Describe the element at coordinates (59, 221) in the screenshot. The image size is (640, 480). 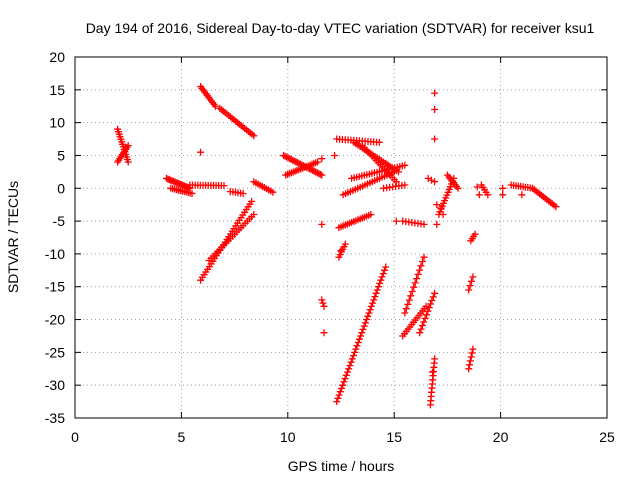
I see `y-tick-label: -5` at that location.